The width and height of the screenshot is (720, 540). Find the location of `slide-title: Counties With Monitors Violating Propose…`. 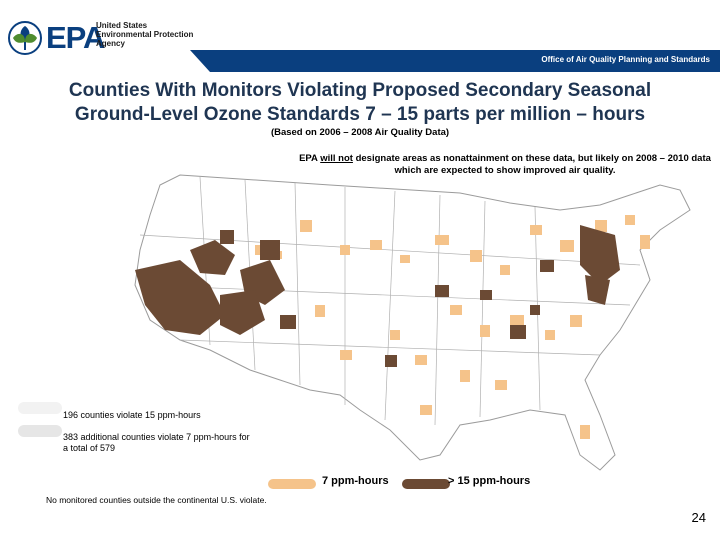

slide-title: Counties With Monitors Violating Propose… is located at coordinates (360, 103).